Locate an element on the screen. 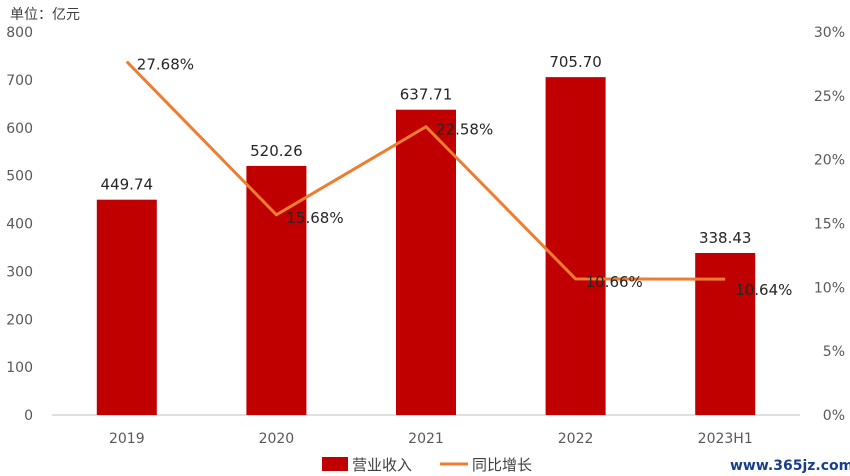  right-tick-label: 5% is located at coordinates (834, 352).